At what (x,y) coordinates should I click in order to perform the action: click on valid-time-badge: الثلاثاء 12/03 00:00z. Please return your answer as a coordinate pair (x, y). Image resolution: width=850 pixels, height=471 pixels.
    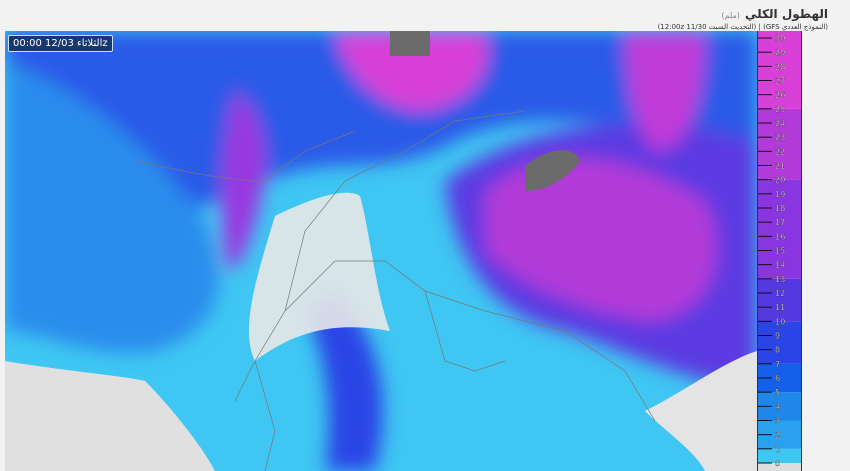
    Looking at the image, I should click on (60, 43).